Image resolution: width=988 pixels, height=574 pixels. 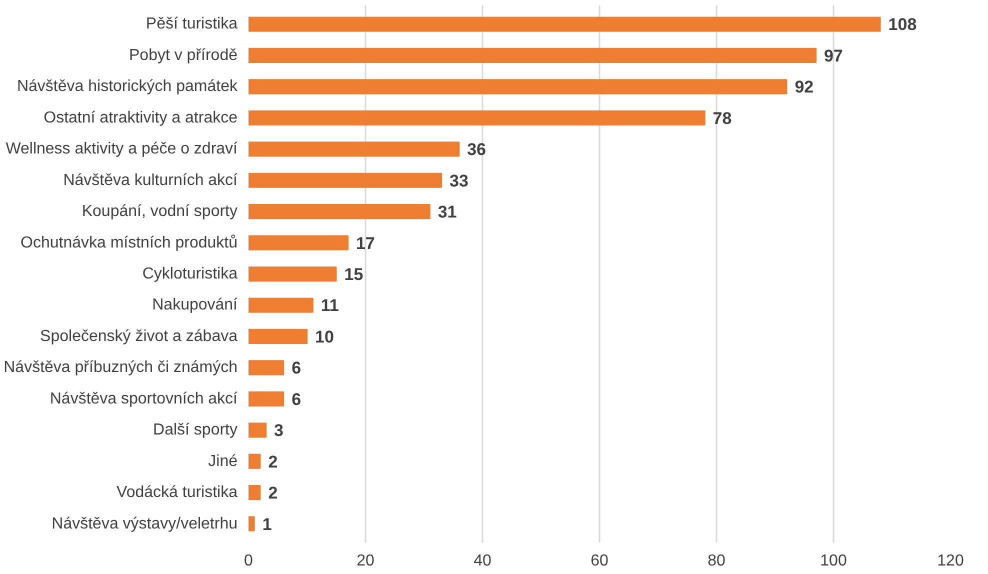 I want to click on data-label: 97, so click(x=833, y=56).